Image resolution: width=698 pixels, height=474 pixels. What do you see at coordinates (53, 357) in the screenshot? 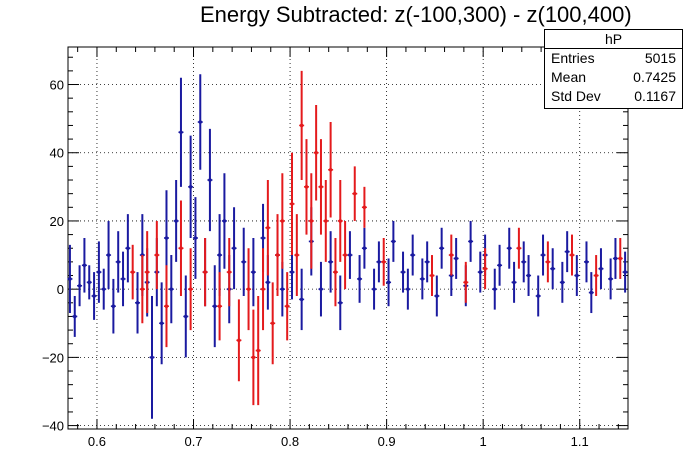
I see `y-tick-label: −20` at bounding box center [53, 357].